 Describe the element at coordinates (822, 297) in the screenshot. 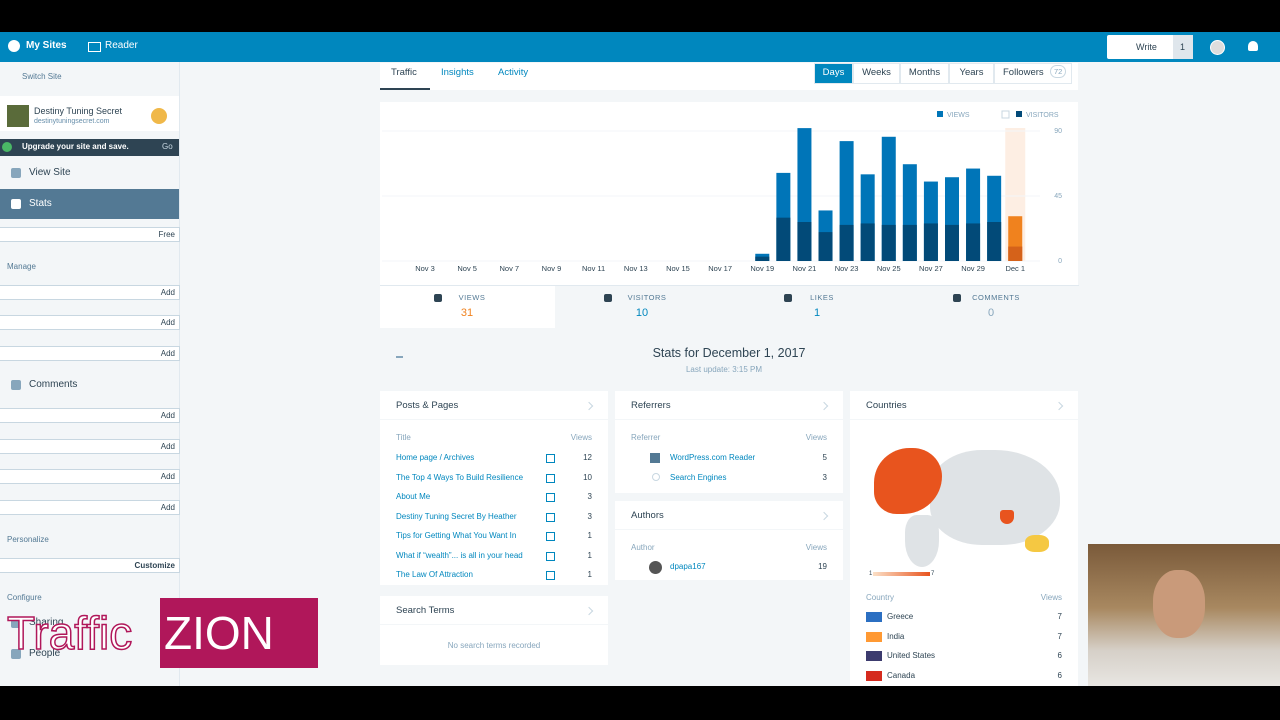

I see `summary-label: LIKES` at that location.